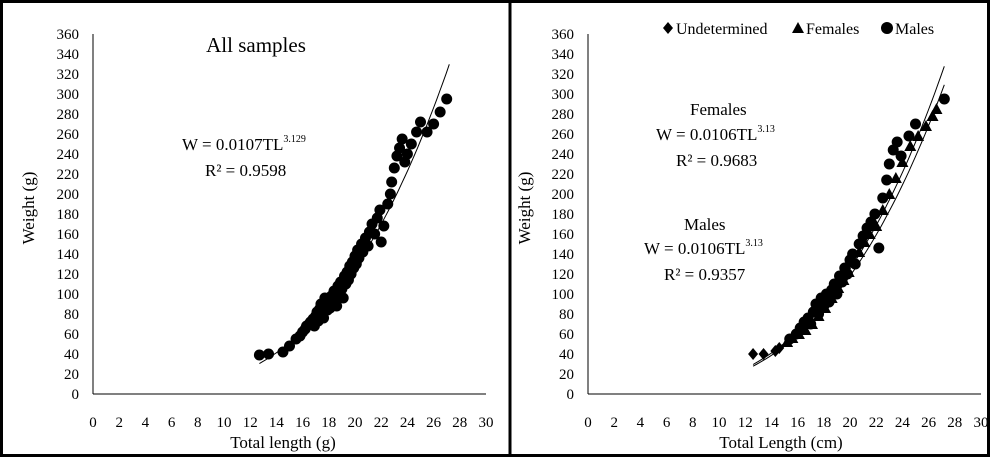 The height and width of the screenshot is (457, 990). What do you see at coordinates (232, 144) in the screenshot?
I see `left-equation-text: W = 0.0107TL` at bounding box center [232, 144].